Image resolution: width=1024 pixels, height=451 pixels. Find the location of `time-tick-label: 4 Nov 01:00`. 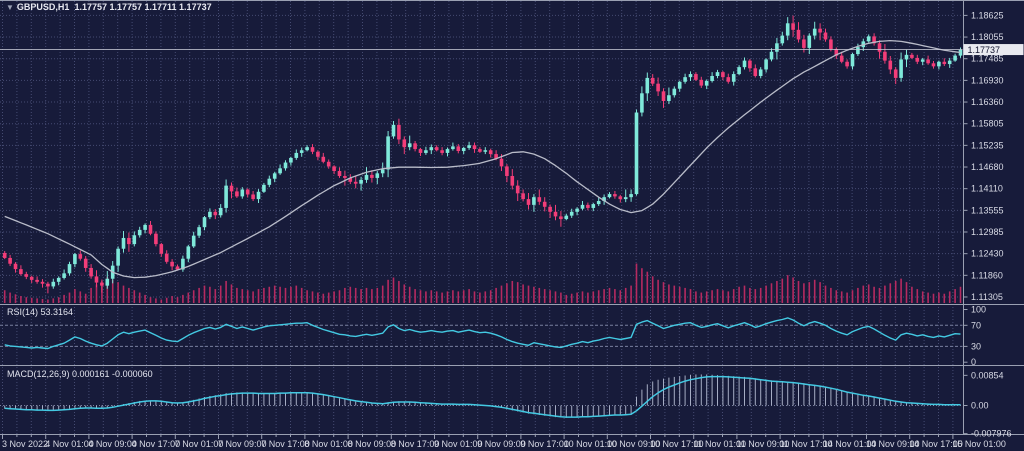

time-tick-label: 4 Nov 01:00 is located at coordinates (69, 444).